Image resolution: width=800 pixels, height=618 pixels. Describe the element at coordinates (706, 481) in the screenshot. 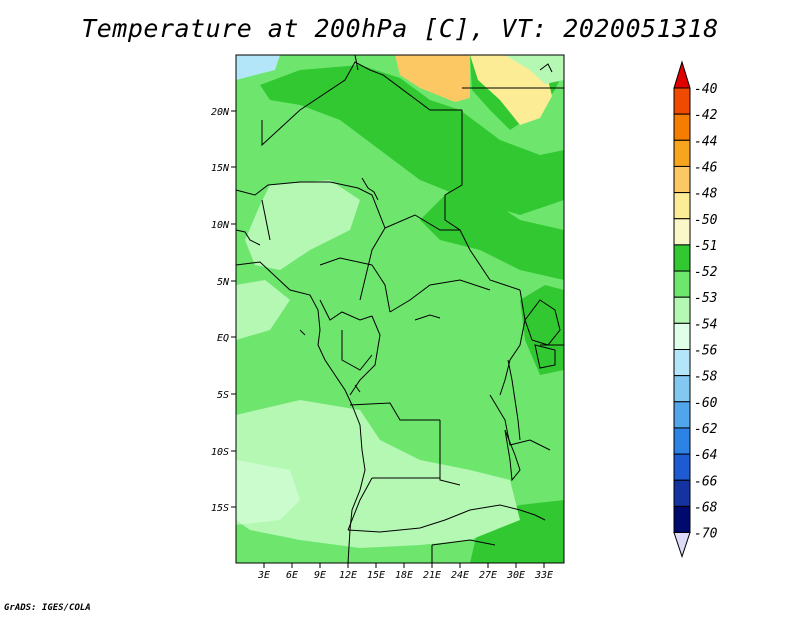

I see `colorbar-label: -66` at that location.